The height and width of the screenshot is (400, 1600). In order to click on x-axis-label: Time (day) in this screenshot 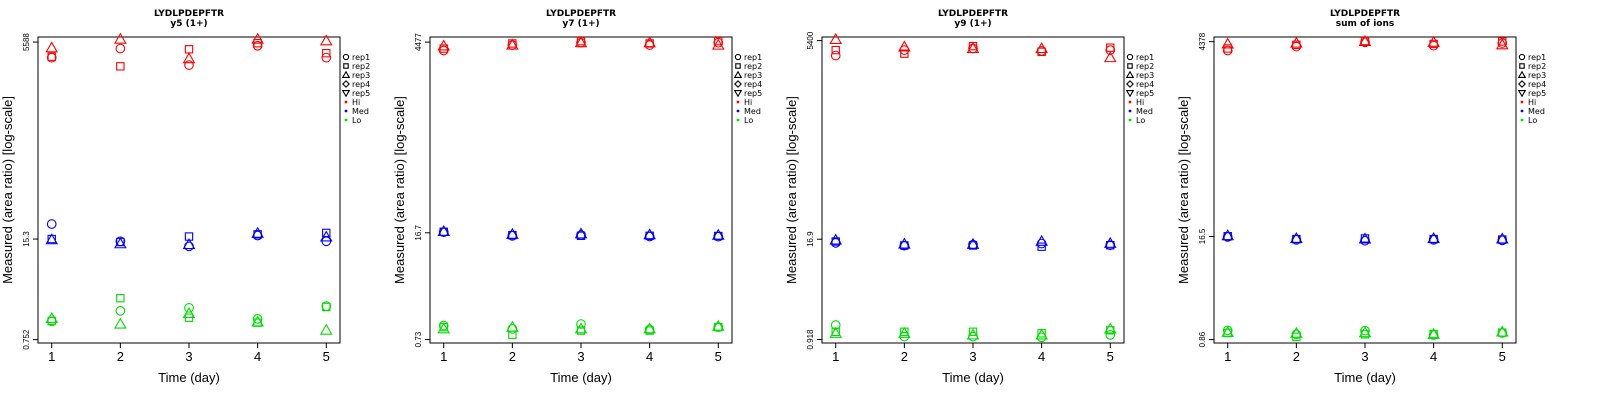, I will do `click(581, 377)`.